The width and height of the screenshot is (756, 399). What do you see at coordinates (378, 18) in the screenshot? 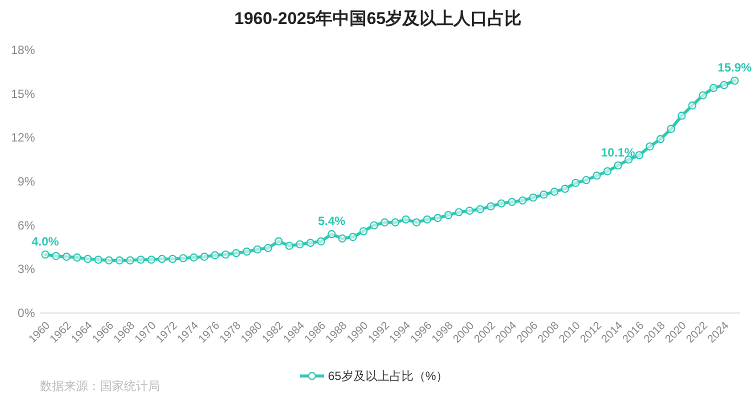
I see `chart-title: 1960-2025年中国65岁及以上人口占比` at bounding box center [378, 18].